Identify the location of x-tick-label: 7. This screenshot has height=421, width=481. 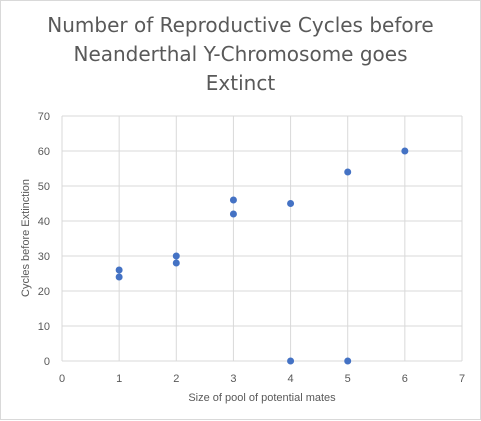
(462, 379).